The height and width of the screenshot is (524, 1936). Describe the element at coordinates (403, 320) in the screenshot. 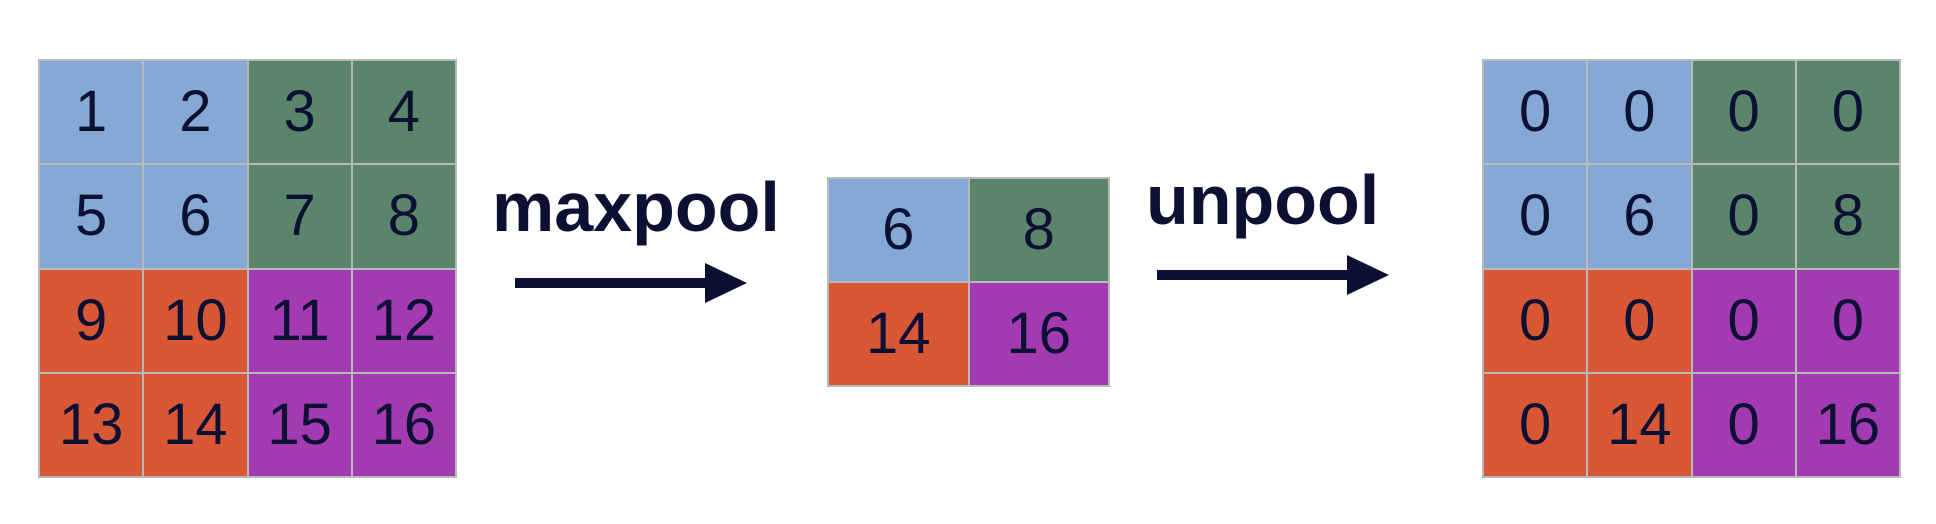

I see `input-grid-cell: 12` at that location.